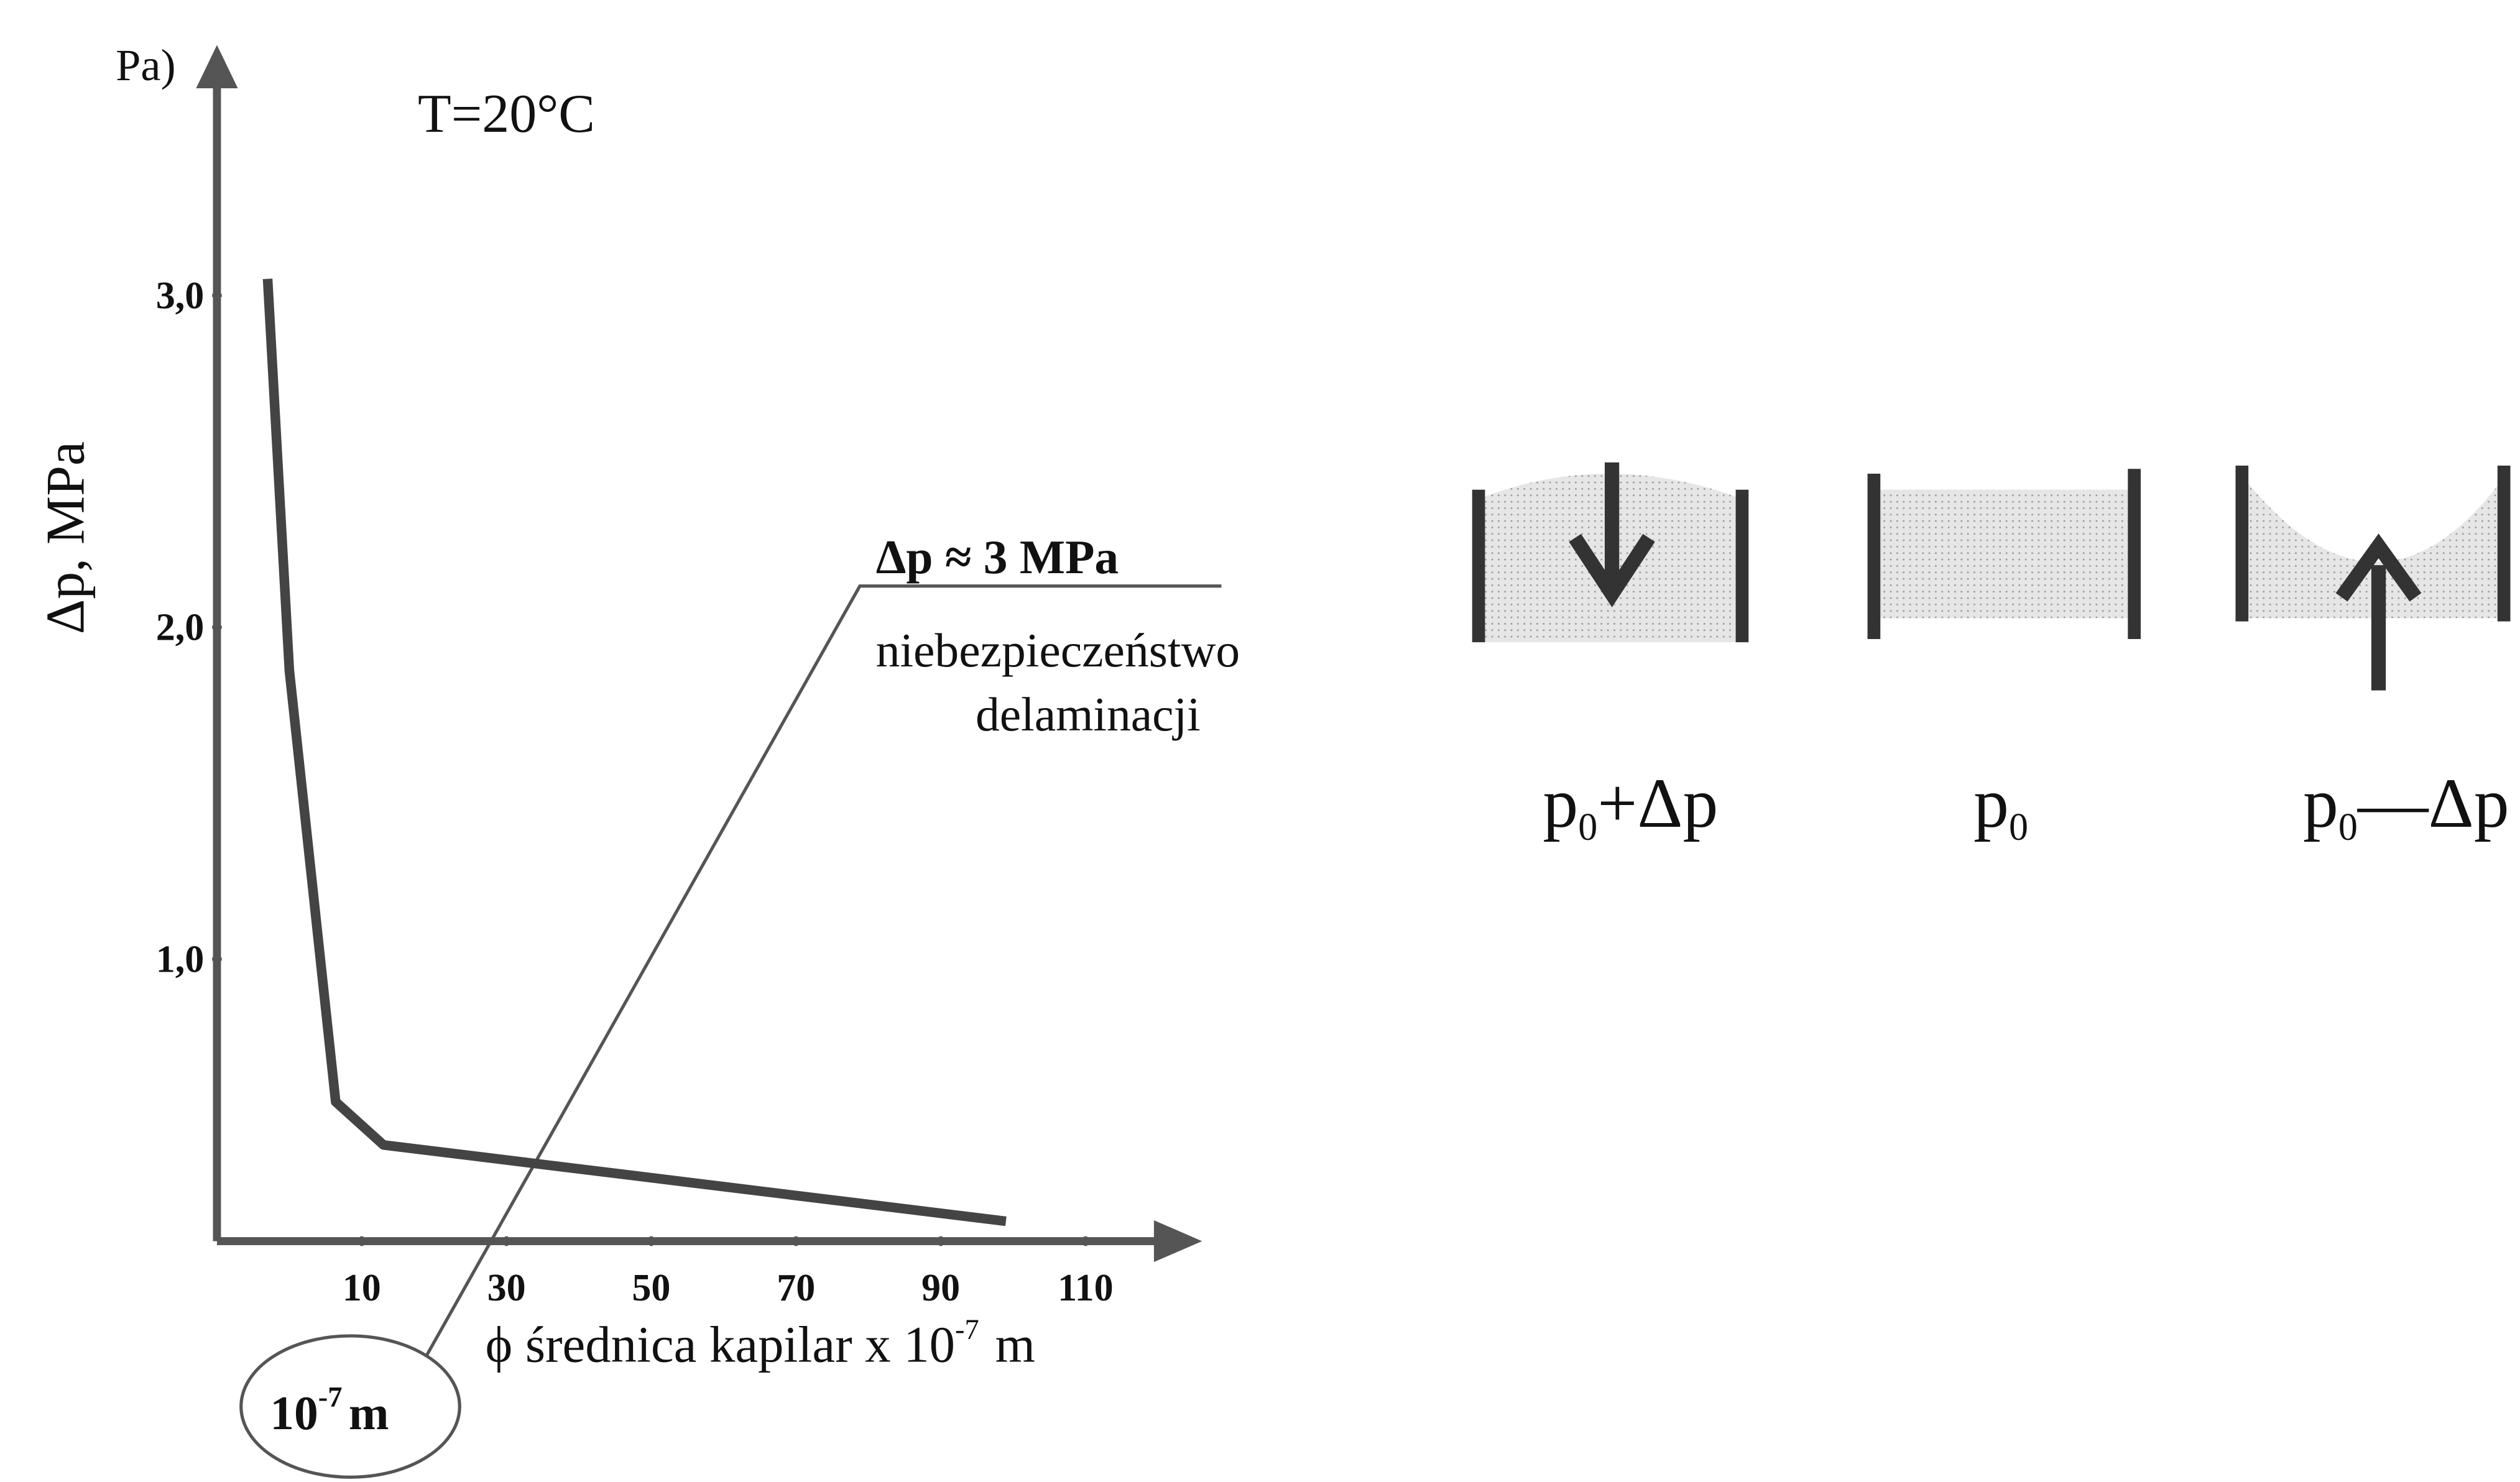  I want to click on diagram-label: p0, so click(2000, 806).